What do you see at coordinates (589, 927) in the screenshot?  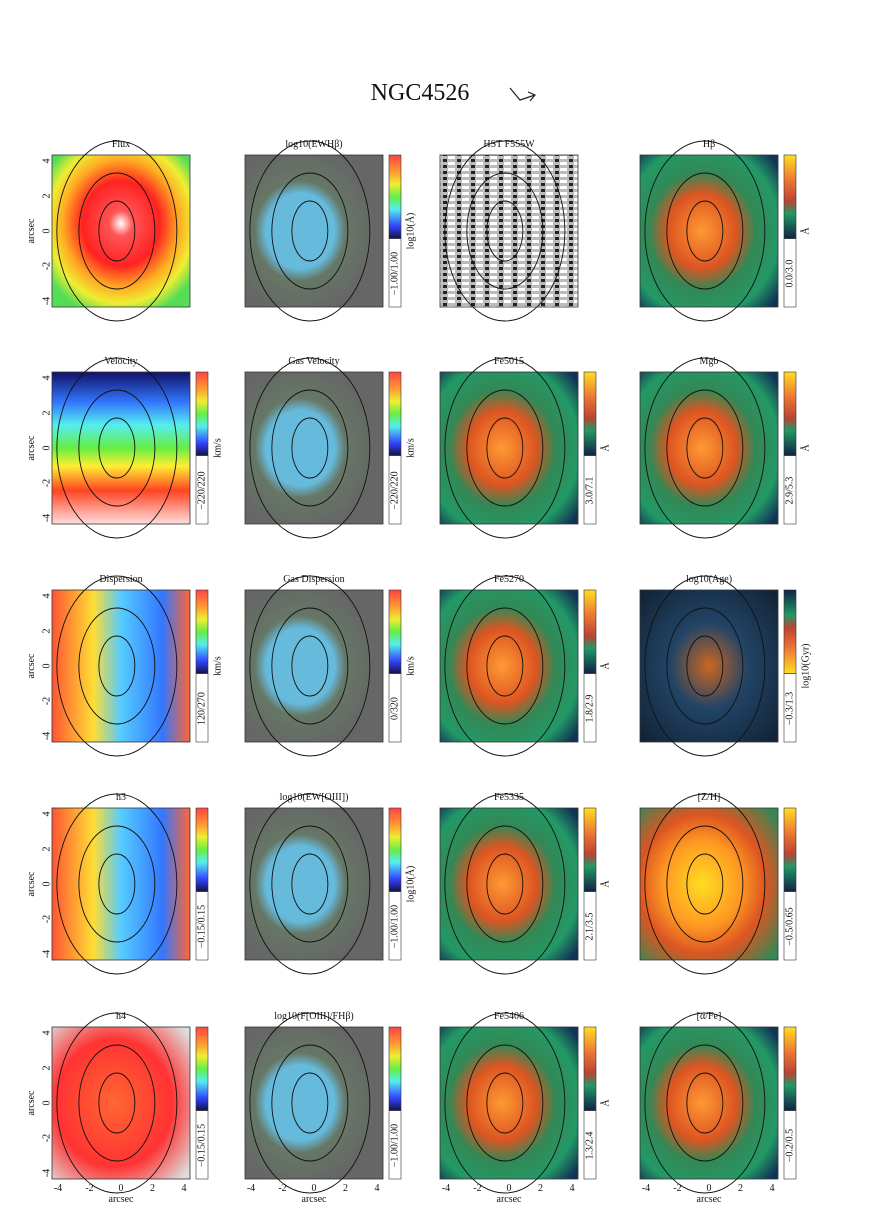 I see `colorbar-range: 2.1/3.5` at bounding box center [589, 927].